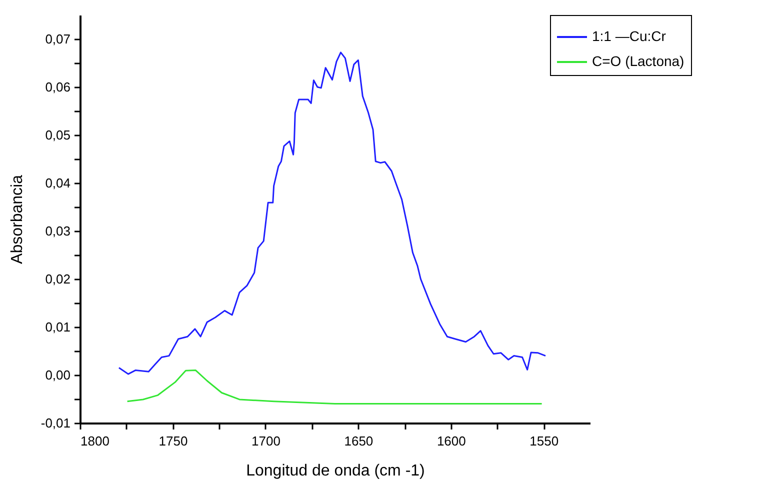 The width and height of the screenshot is (771, 486). What do you see at coordinates (55, 423) in the screenshot?
I see `y-tick-label: -0,01` at bounding box center [55, 423].